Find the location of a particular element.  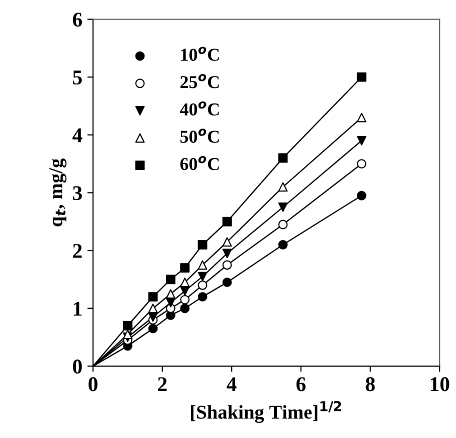

x-tick-label: 6 is located at coordinates (301, 384).